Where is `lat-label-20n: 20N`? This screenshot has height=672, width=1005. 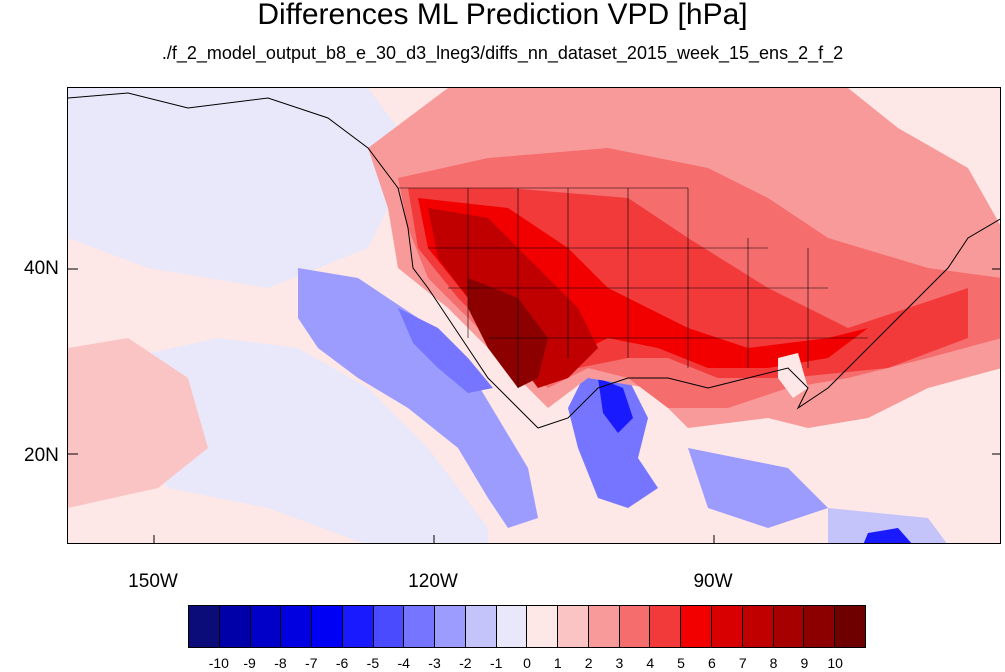 lat-label-20n: 20N is located at coordinates (41, 455).